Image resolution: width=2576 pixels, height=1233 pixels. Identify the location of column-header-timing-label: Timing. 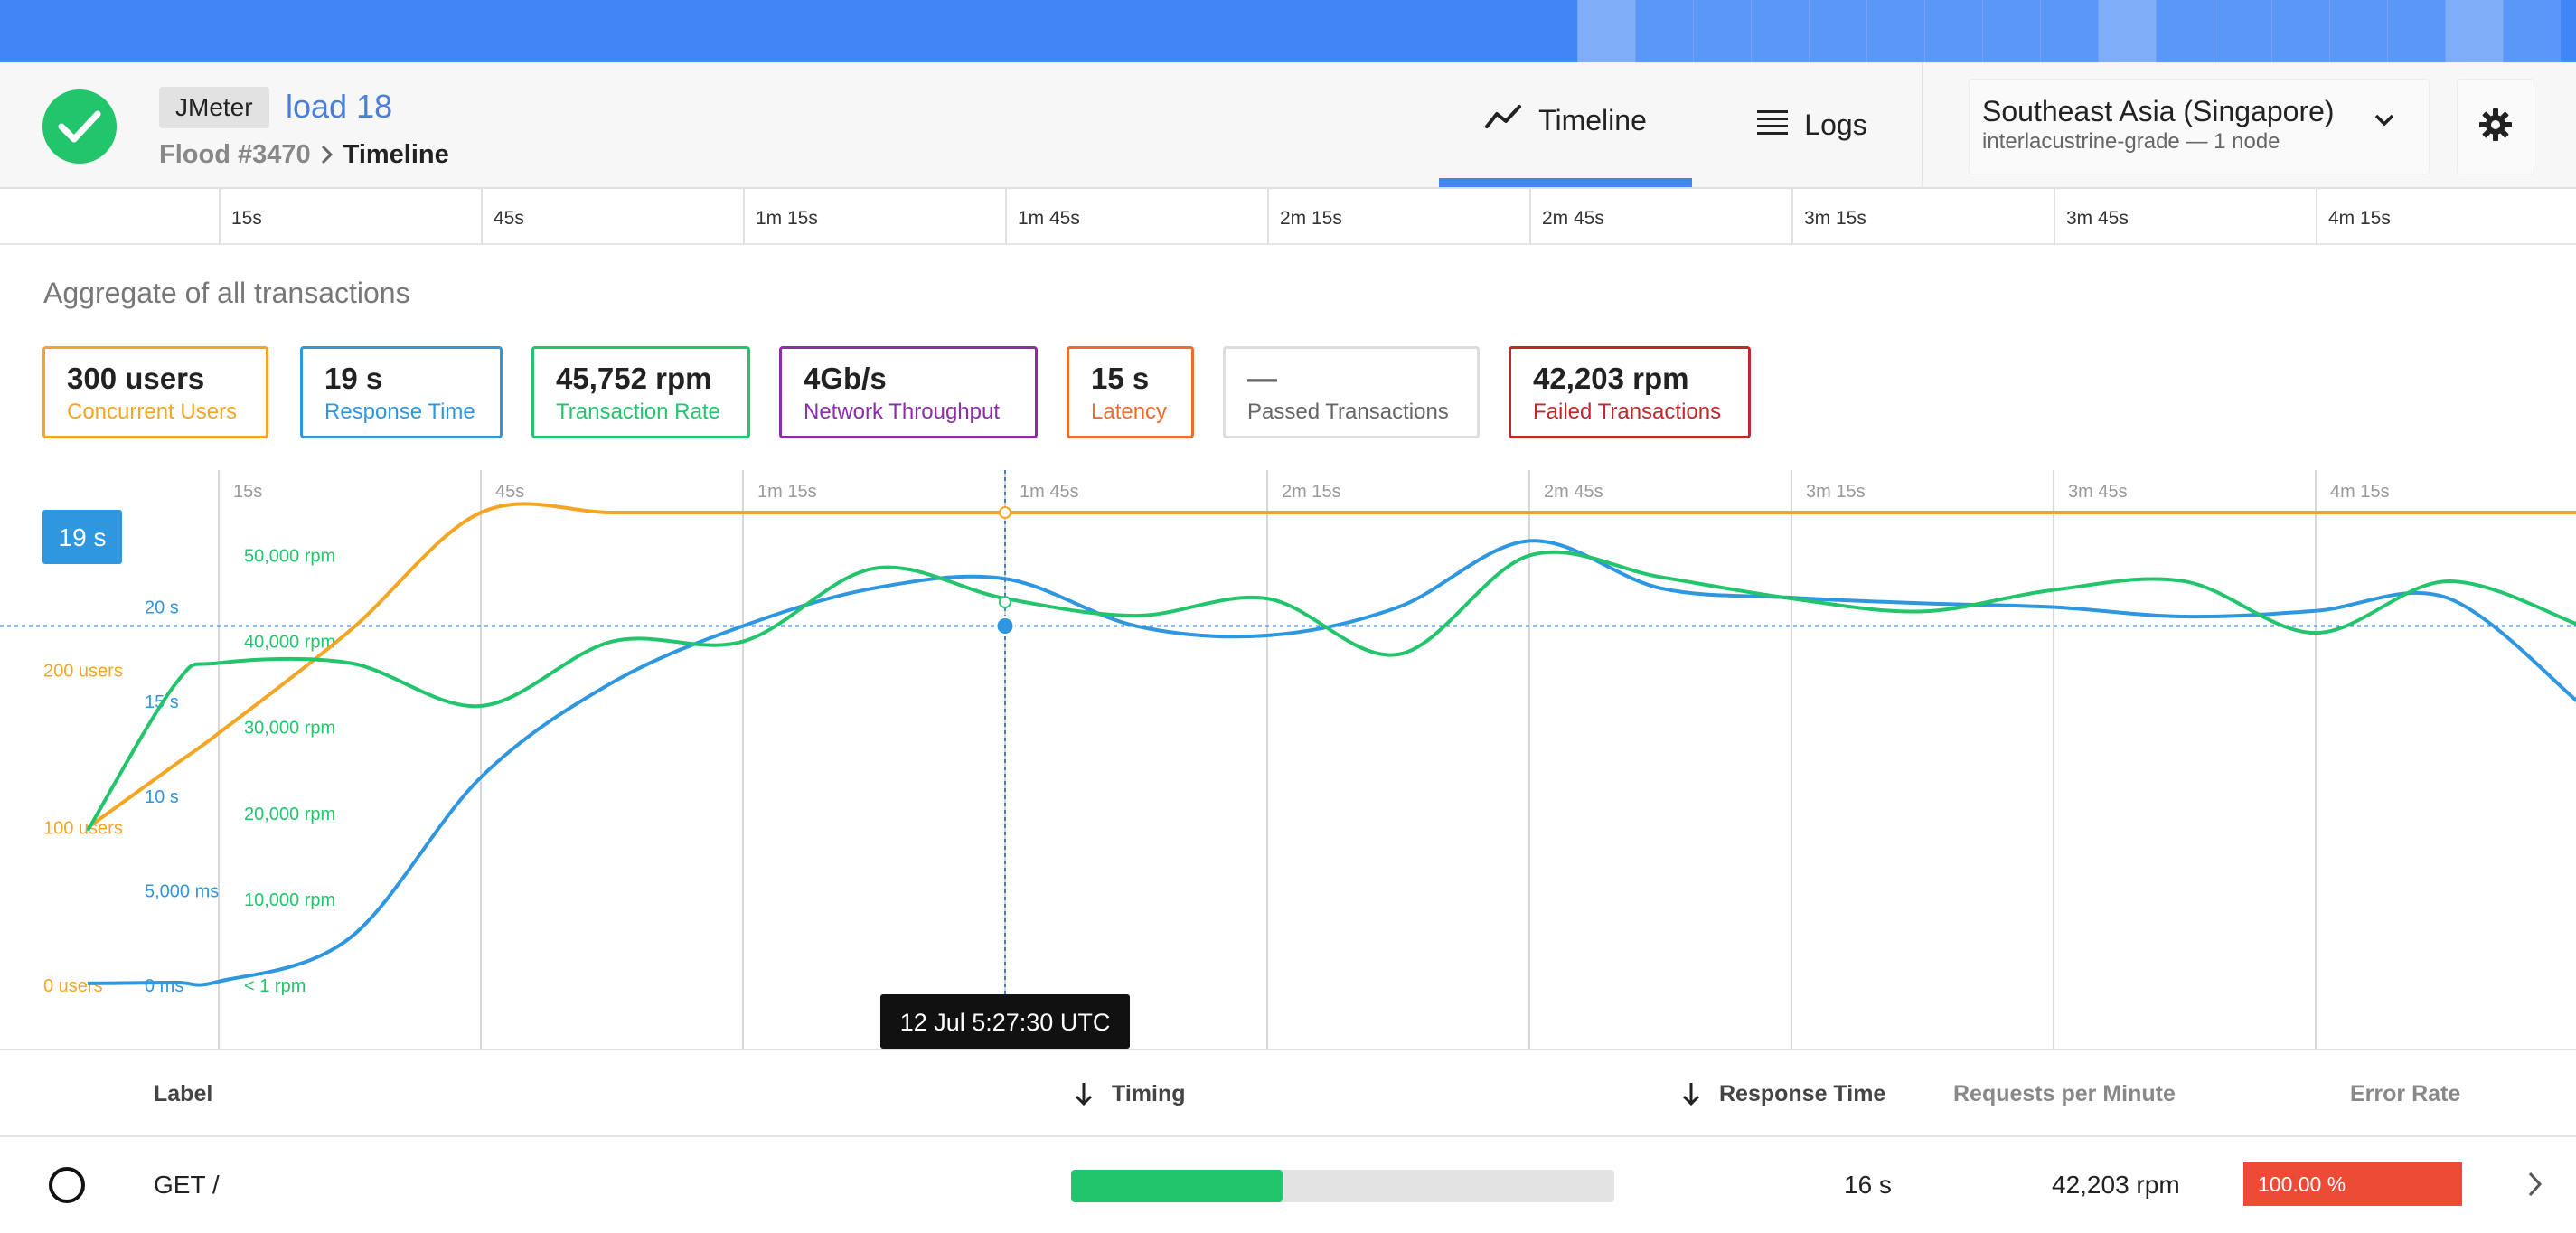
(1149, 1093).